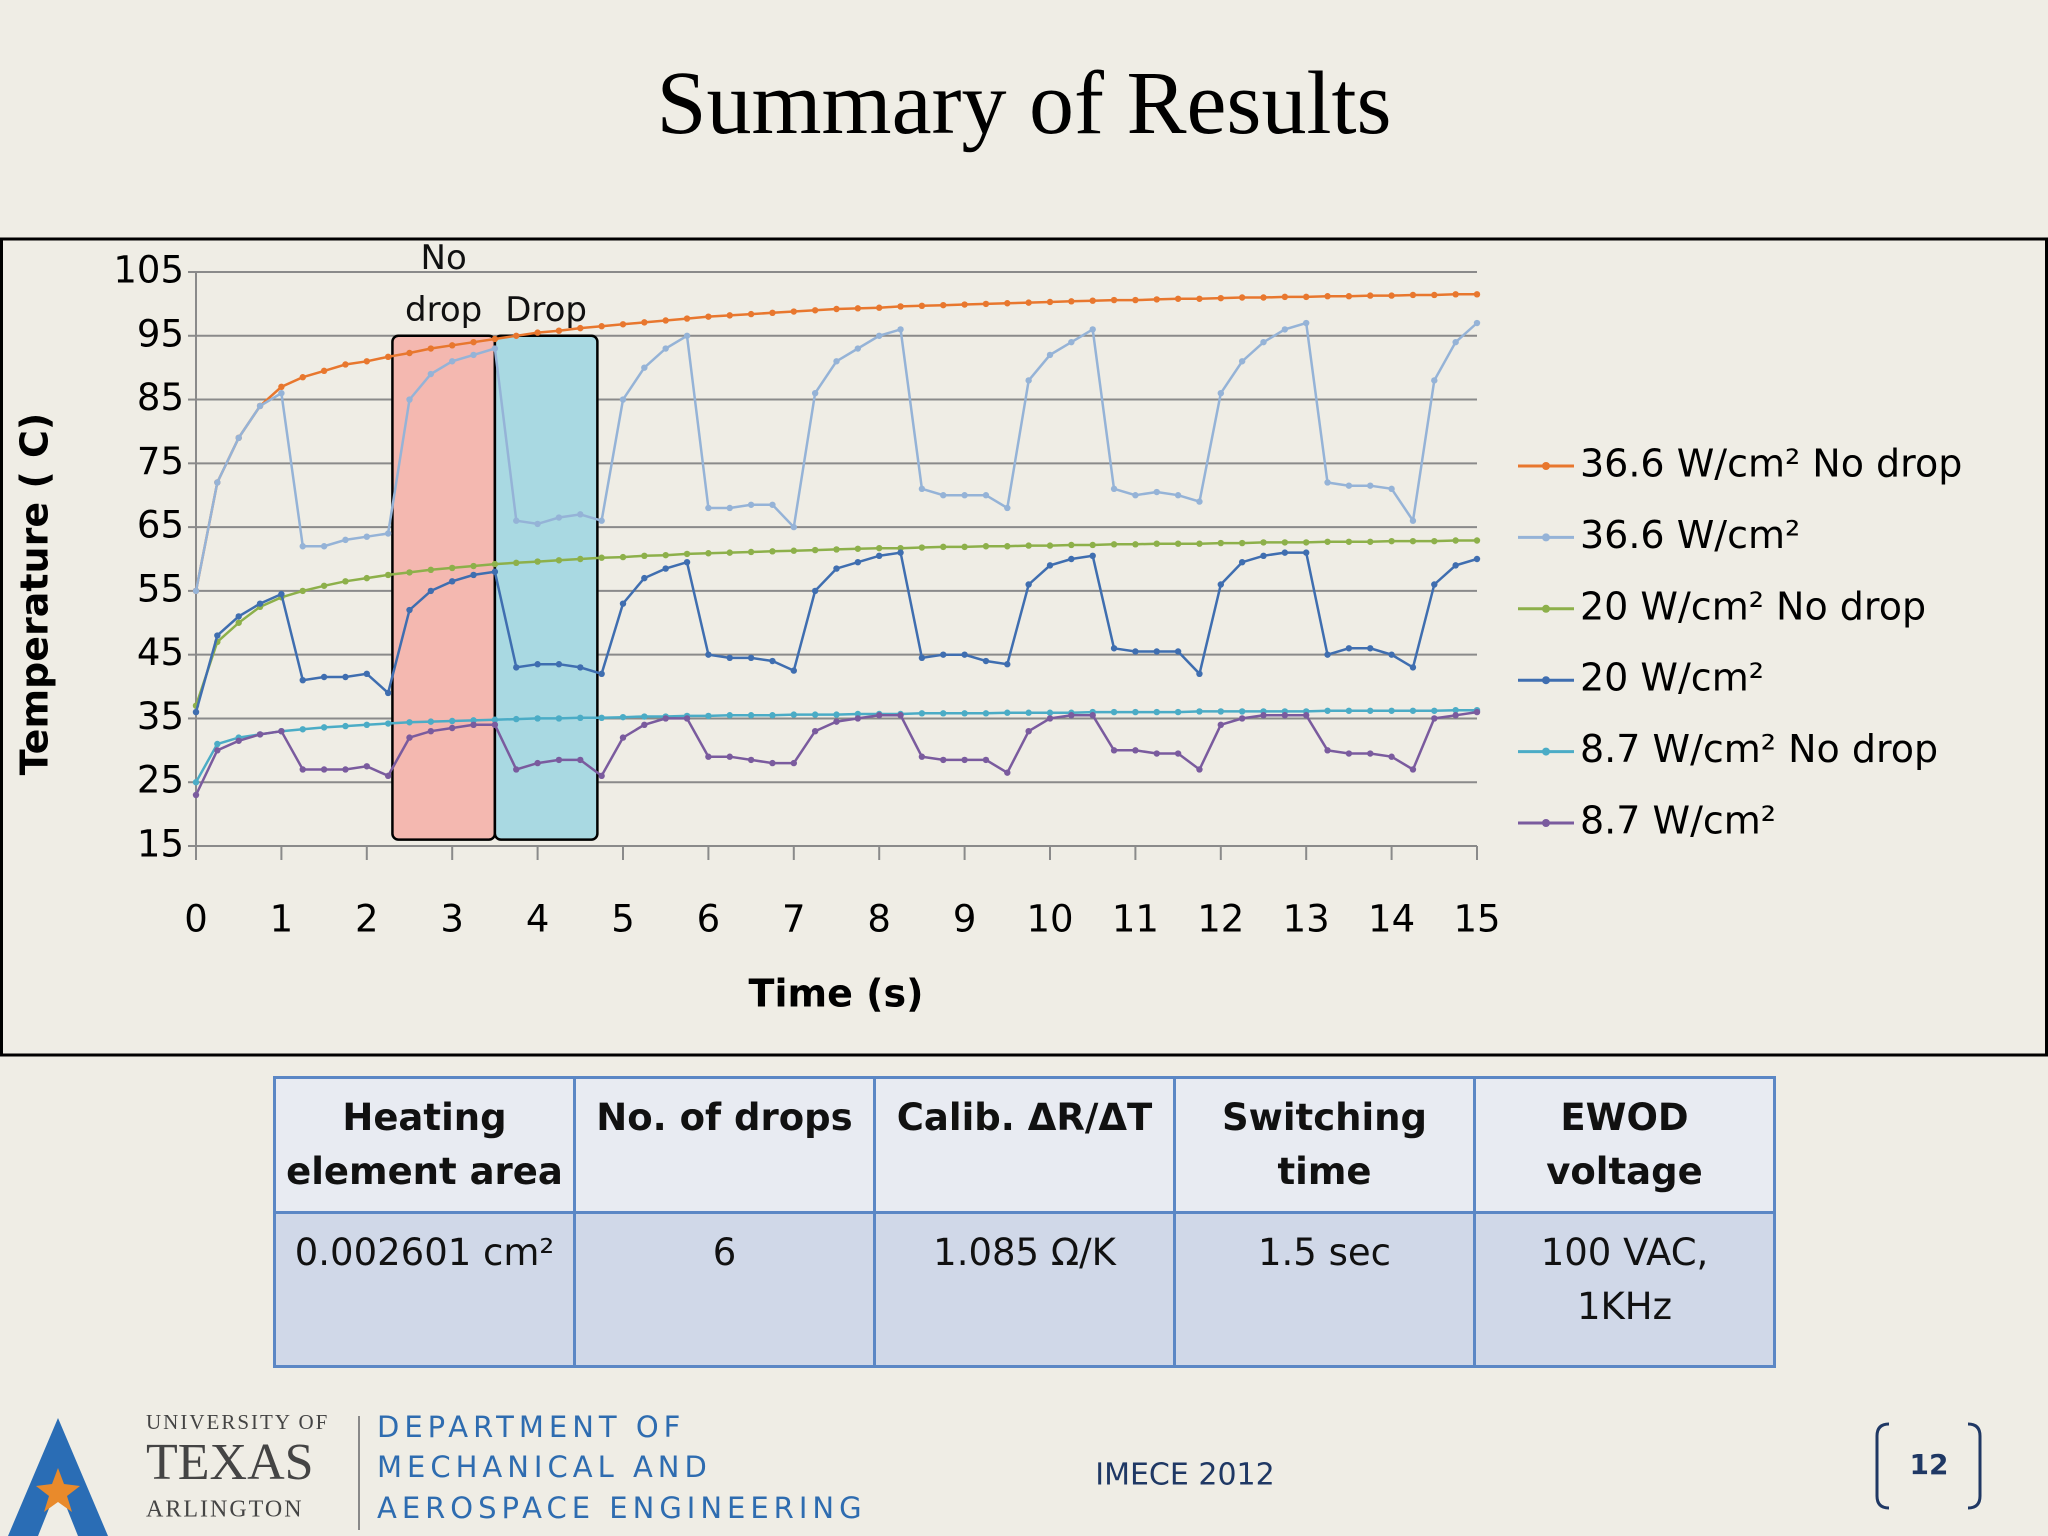  What do you see at coordinates (1771, 464) in the screenshot?
I see `legend-label: 36.6 W/cm² No drop` at bounding box center [1771, 464].